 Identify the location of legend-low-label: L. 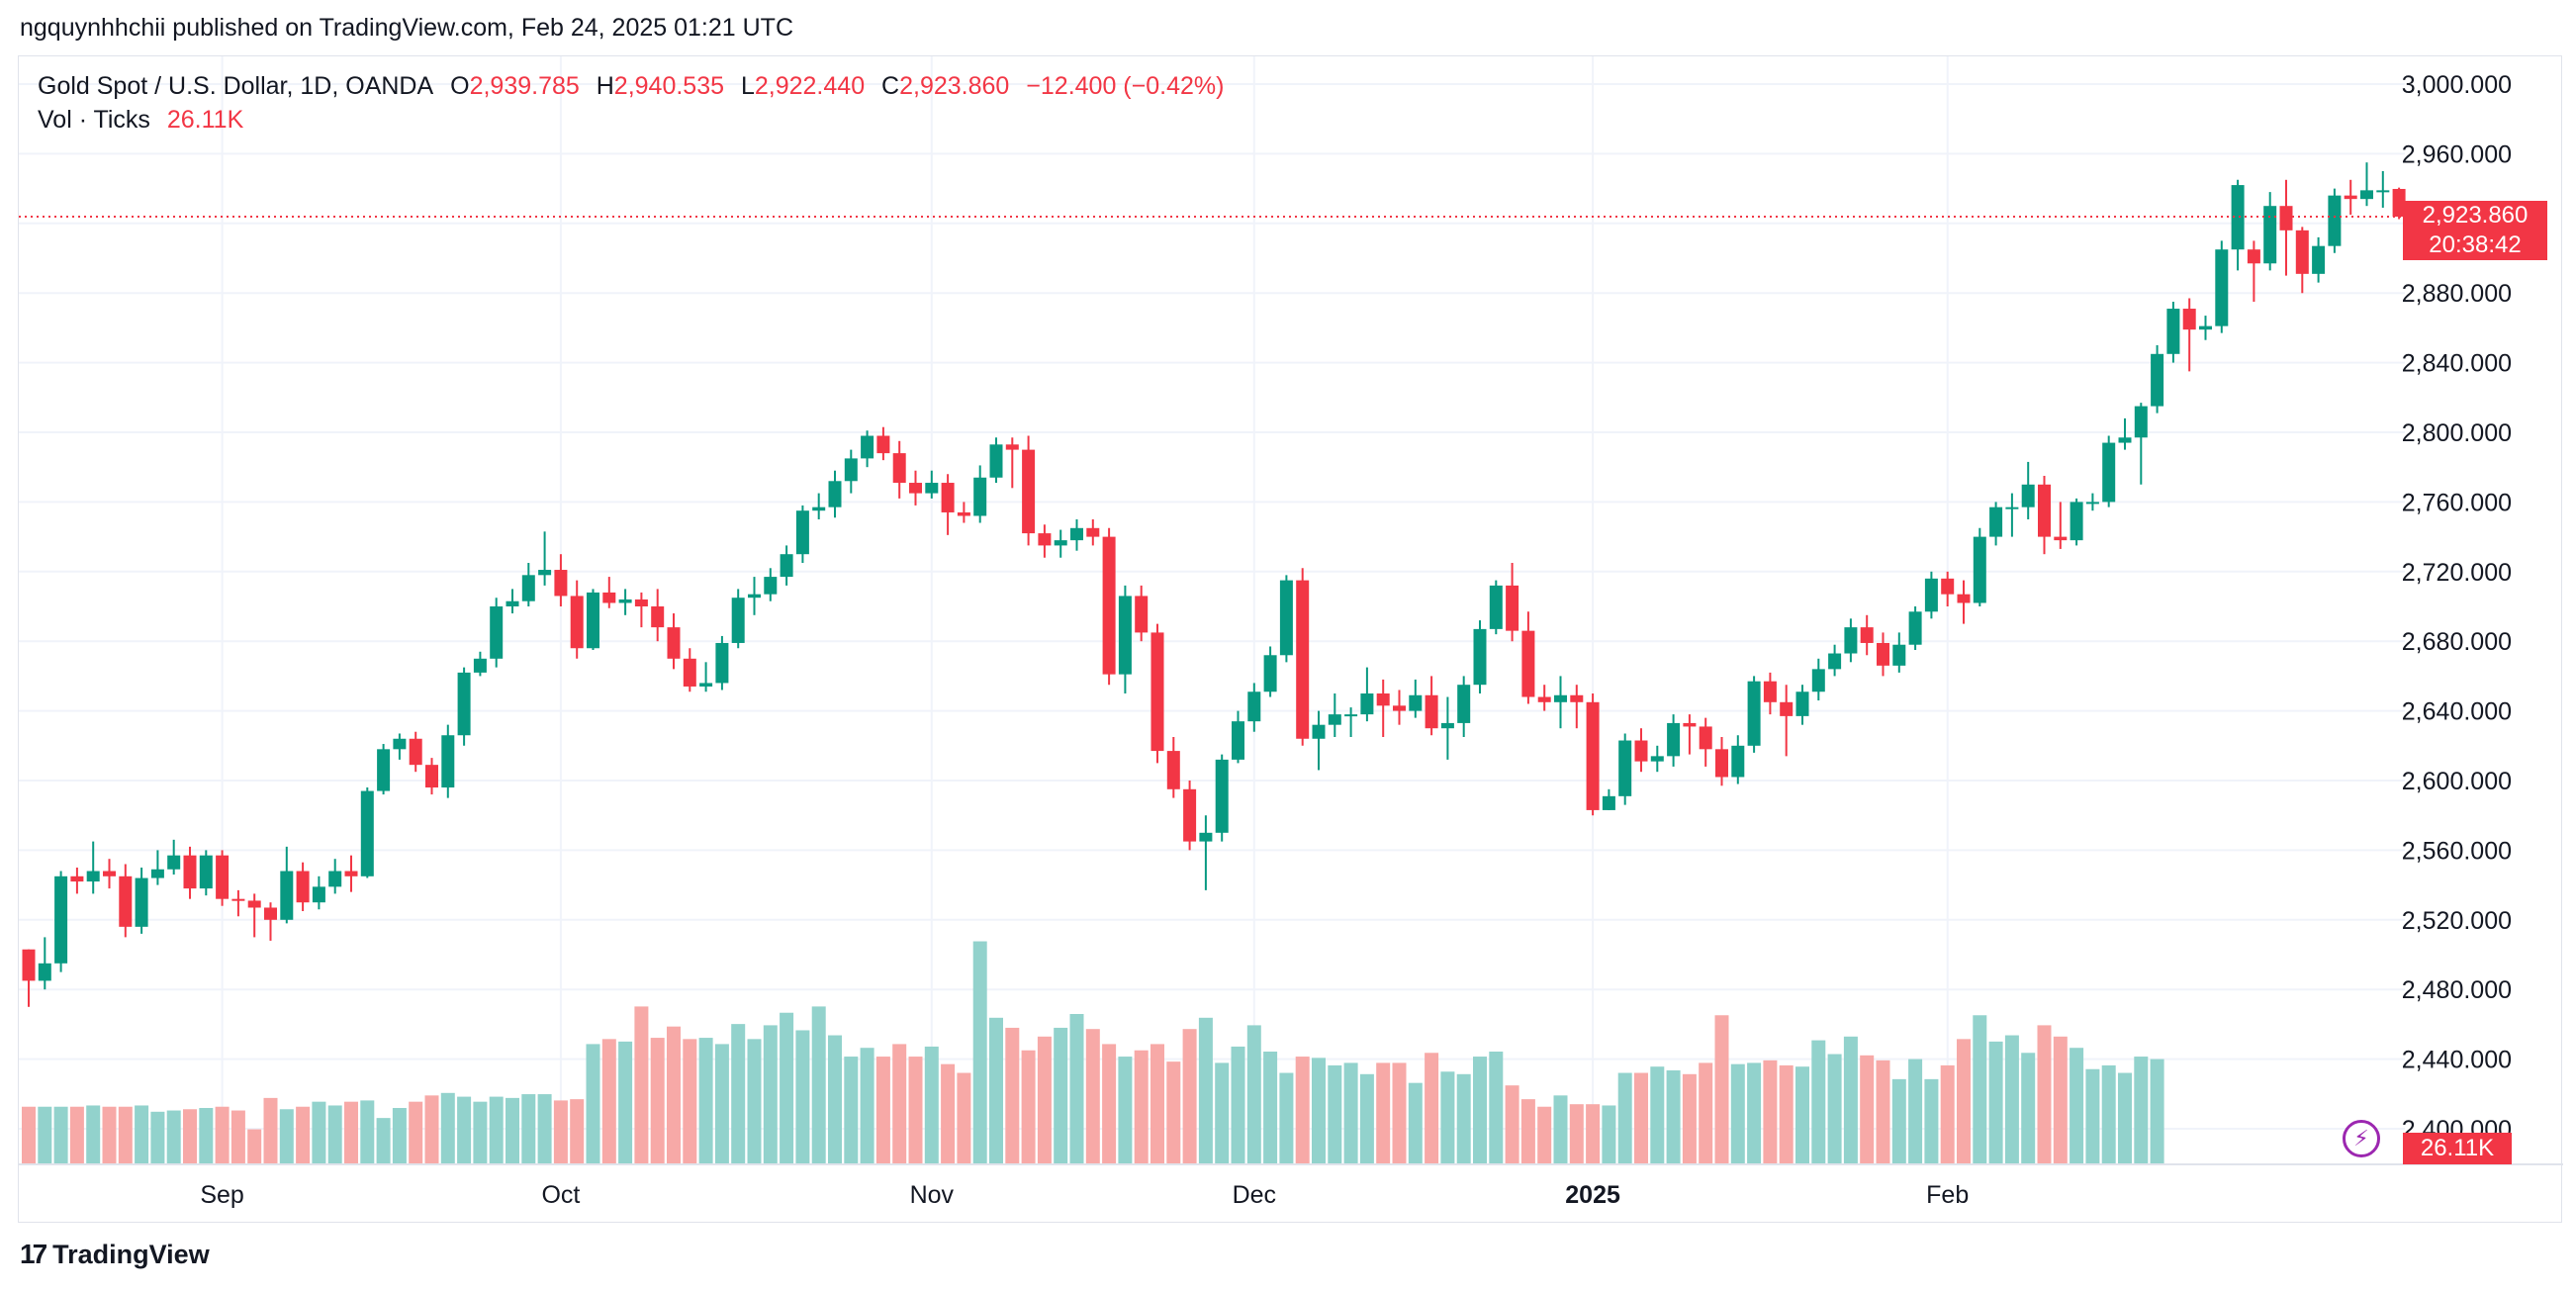
(747, 86).